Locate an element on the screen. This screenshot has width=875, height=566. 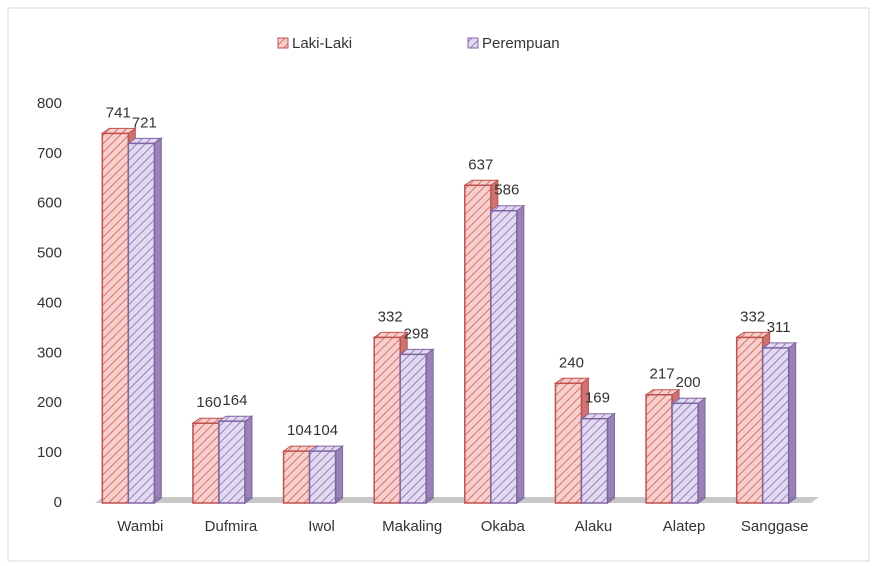
y-tick-label: 100 is located at coordinates (49, 452).